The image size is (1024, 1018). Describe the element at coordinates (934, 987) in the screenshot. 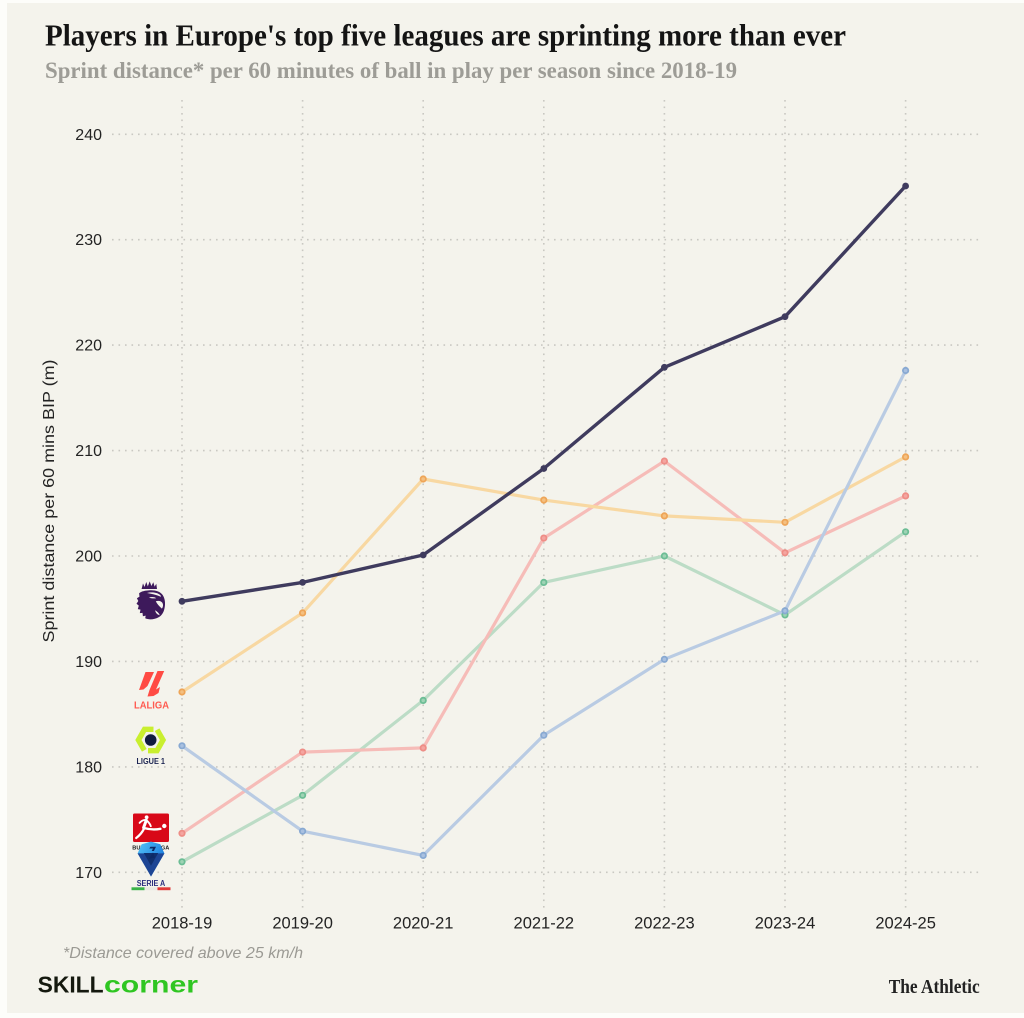

I see `svg-text: The Athletic` at that location.